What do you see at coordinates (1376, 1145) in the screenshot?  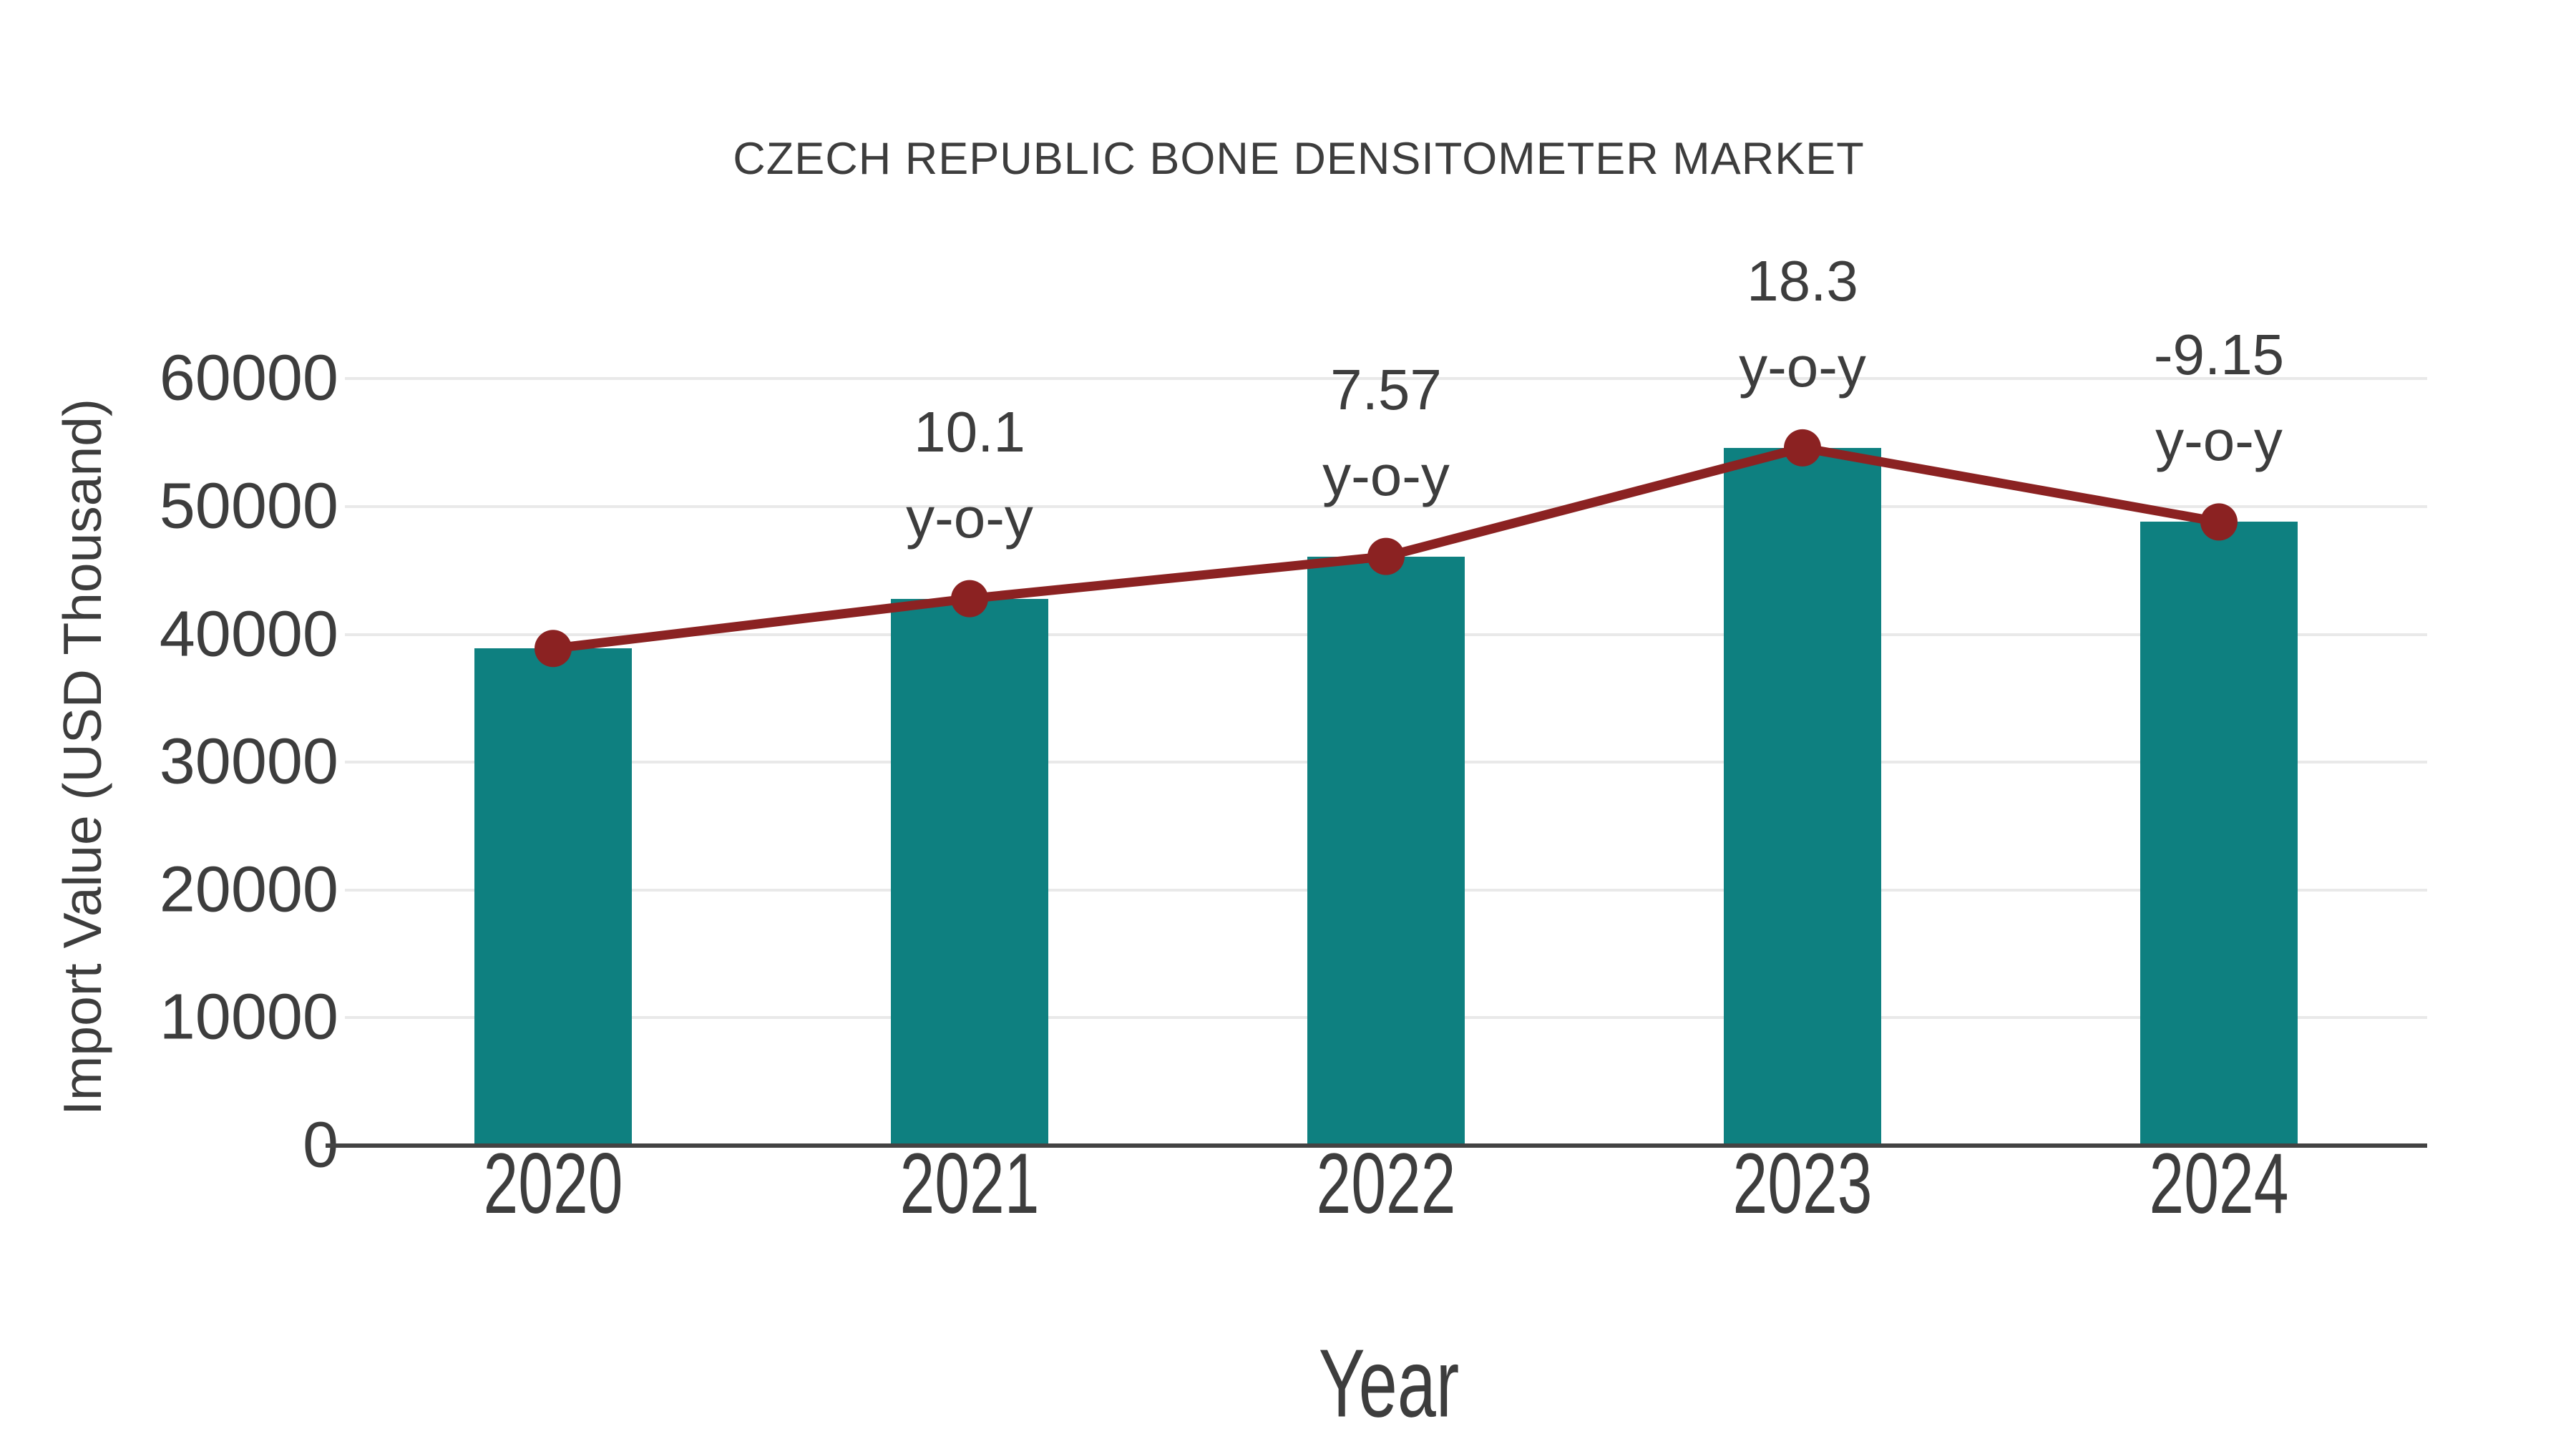 I see `x-axis-line` at bounding box center [1376, 1145].